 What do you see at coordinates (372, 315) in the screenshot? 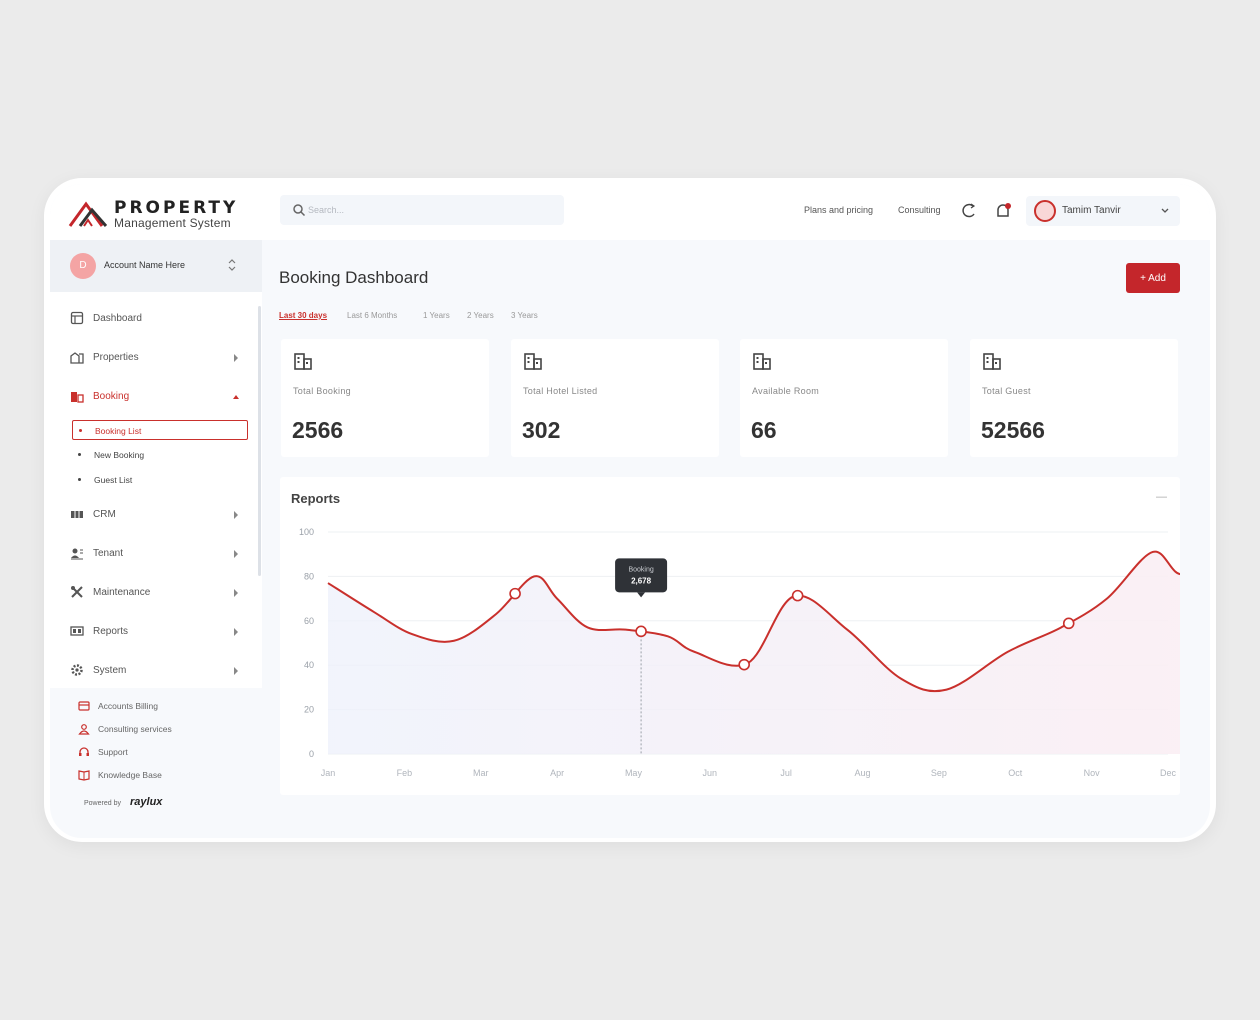
I see `range-tab-6-months: Last 6 Months` at bounding box center [372, 315].